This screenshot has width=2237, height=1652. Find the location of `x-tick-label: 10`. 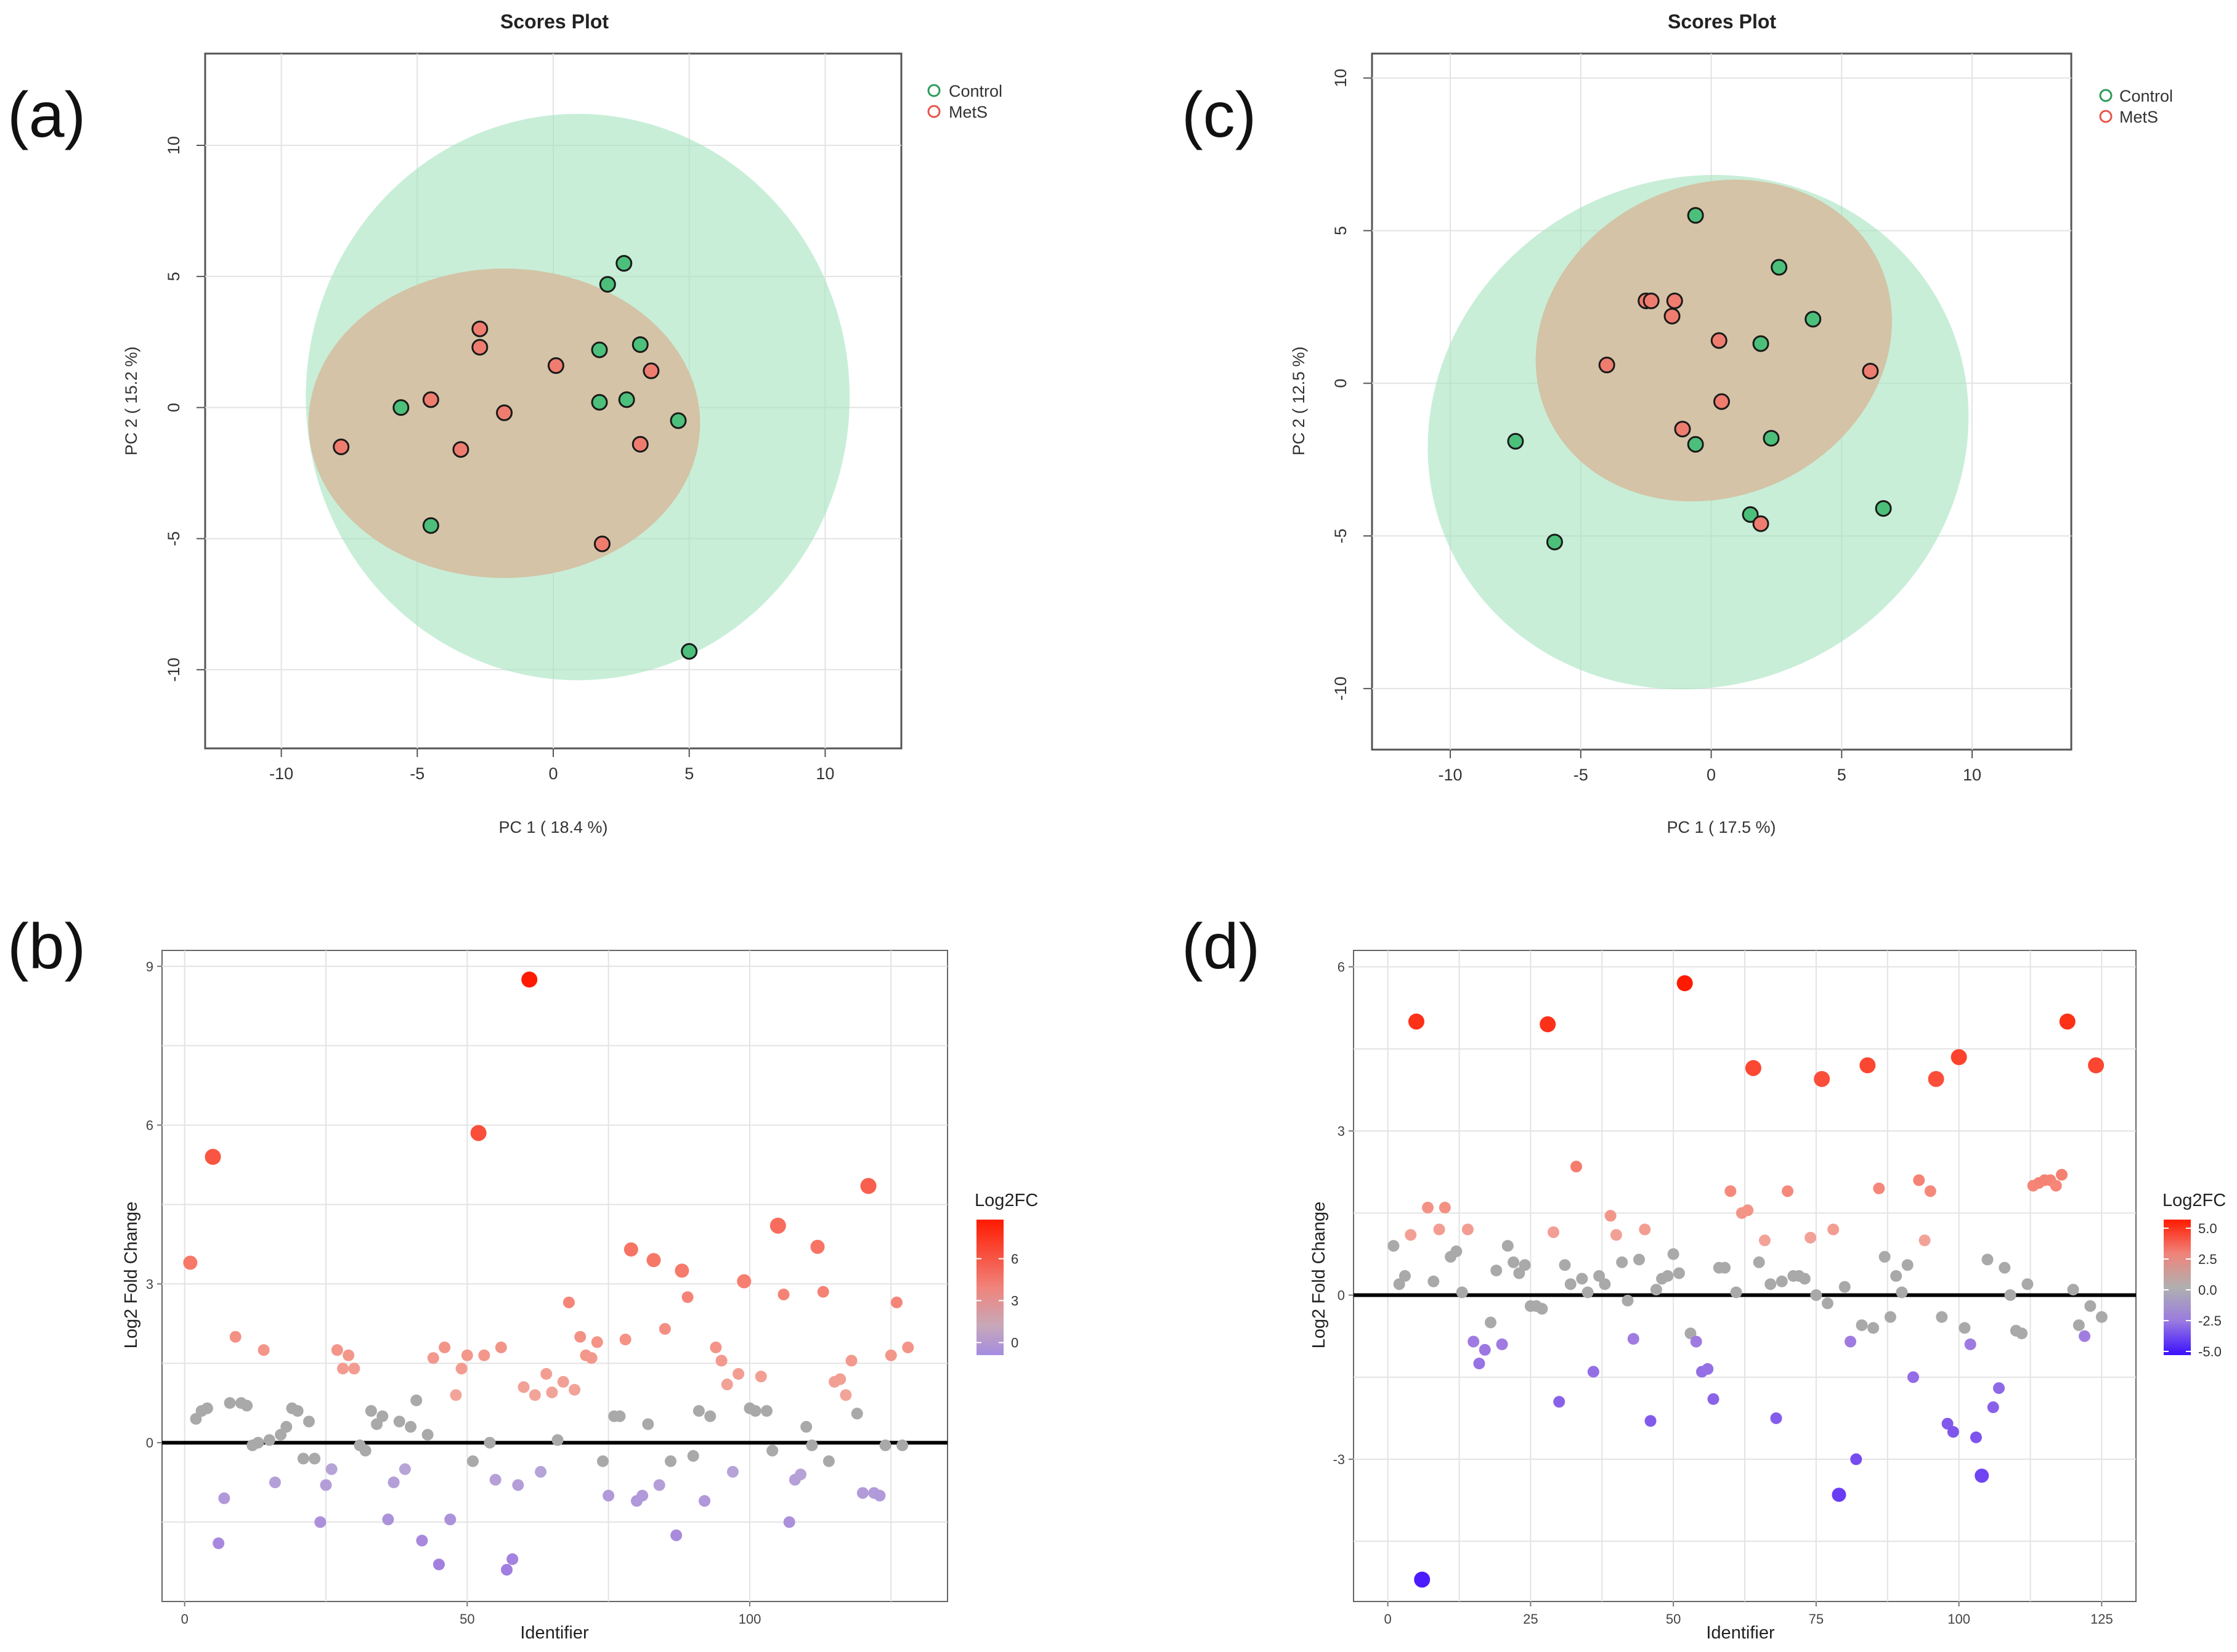

x-tick-label: 10 is located at coordinates (1972, 775).